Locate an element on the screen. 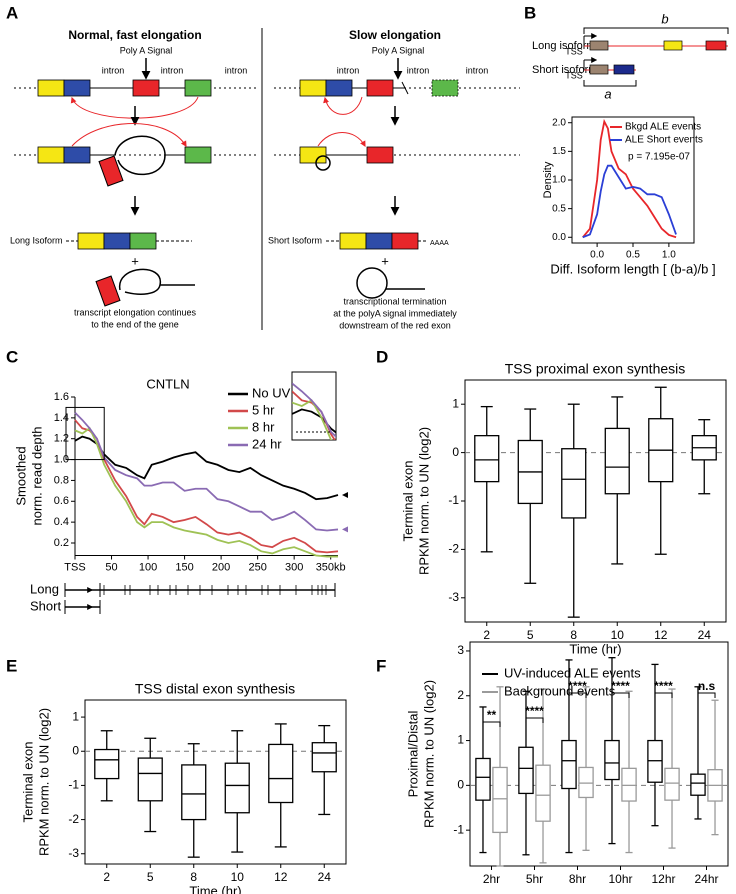 Image resolution: width=736 pixels, height=894 pixels. y-axis-label: Smoothed is located at coordinates (20, 475).